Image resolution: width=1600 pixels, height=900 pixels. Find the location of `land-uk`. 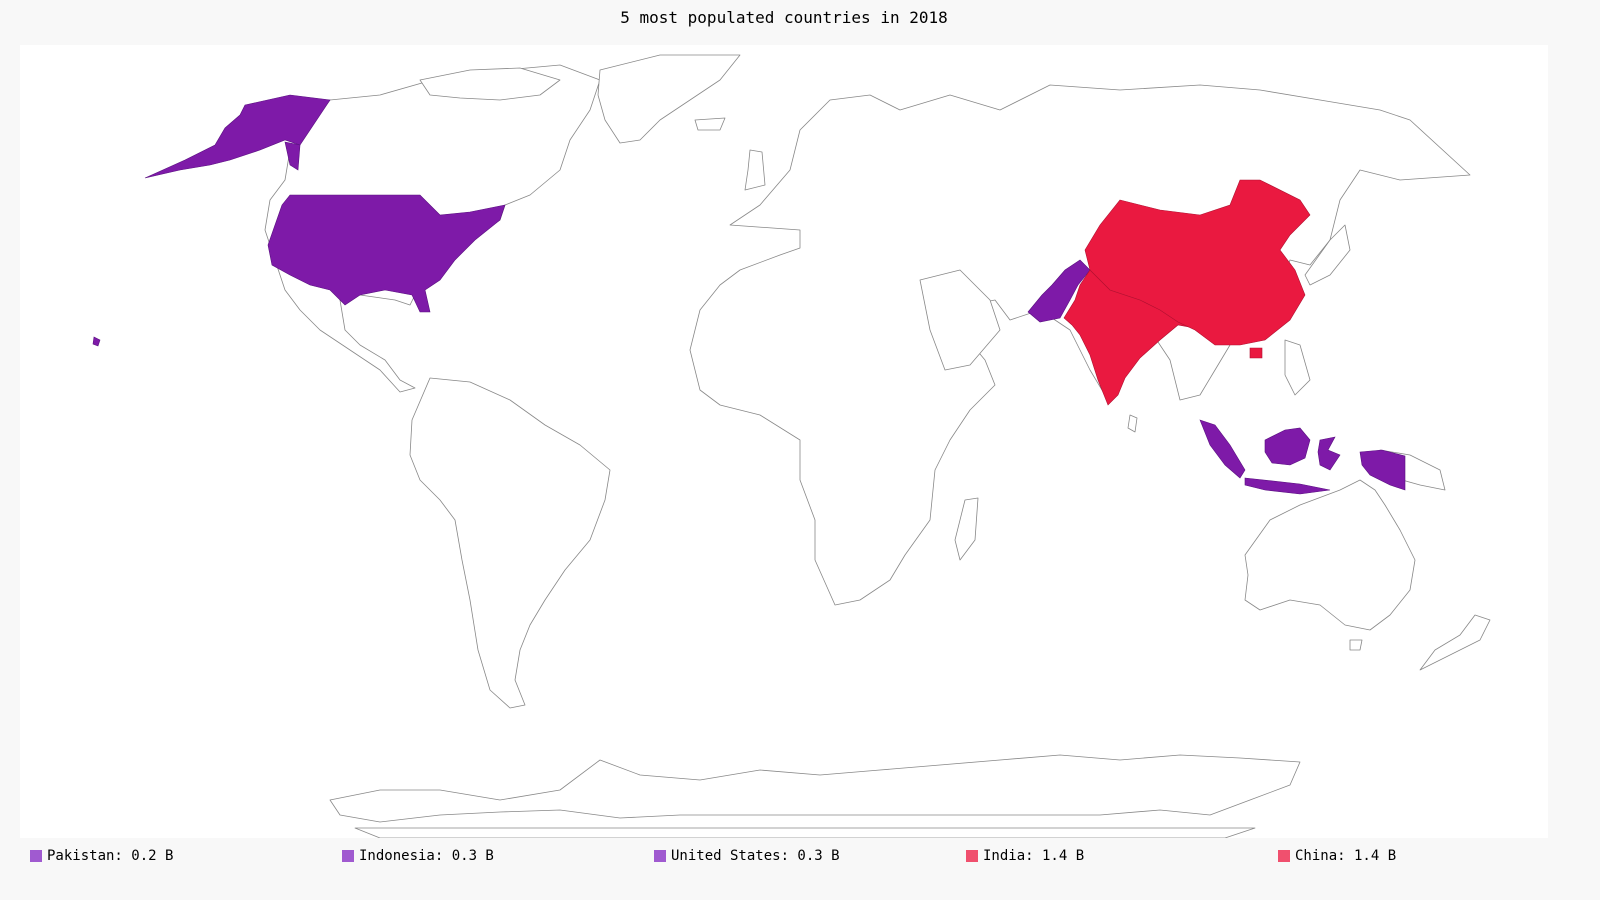

land-uk is located at coordinates (755, 170).